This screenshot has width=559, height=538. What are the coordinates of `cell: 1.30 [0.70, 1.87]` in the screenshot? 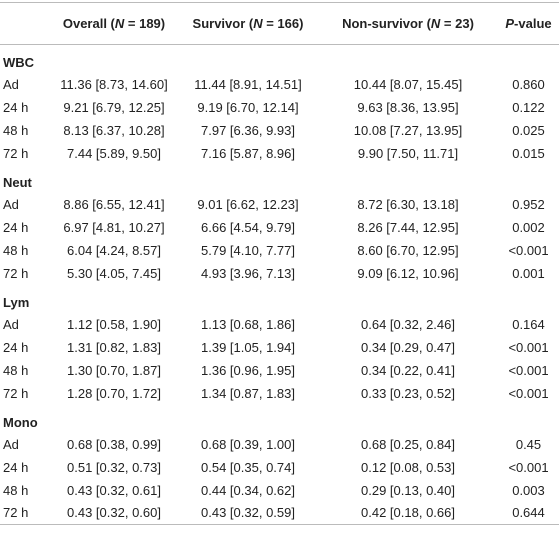 It's located at (114, 370).